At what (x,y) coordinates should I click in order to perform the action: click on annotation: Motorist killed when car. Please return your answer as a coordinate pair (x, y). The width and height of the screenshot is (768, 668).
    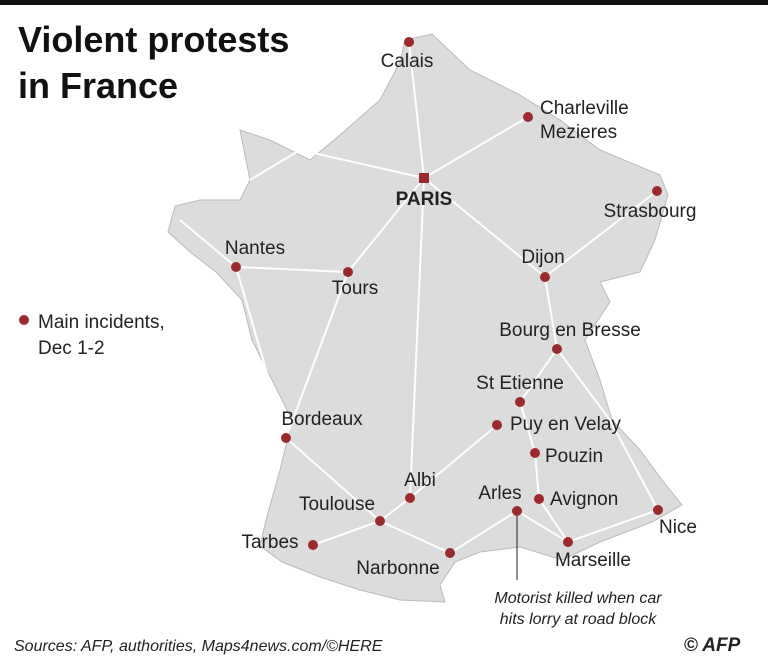
    Looking at the image, I should click on (578, 598).